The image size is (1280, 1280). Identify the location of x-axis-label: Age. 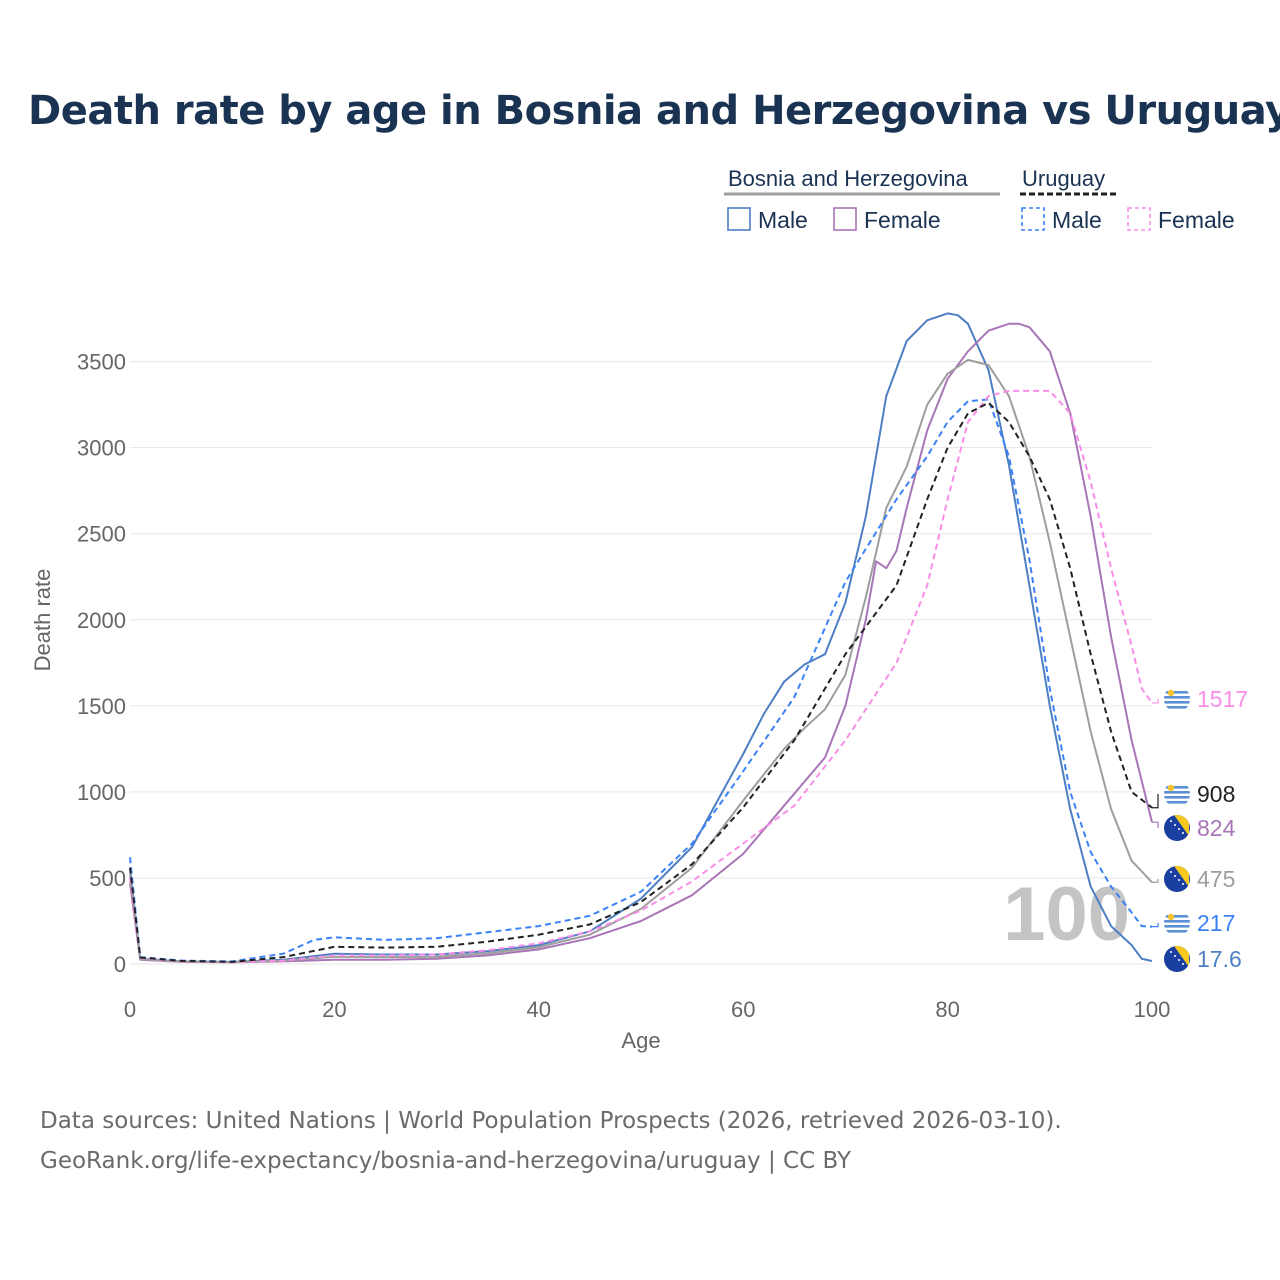
(640, 1040).